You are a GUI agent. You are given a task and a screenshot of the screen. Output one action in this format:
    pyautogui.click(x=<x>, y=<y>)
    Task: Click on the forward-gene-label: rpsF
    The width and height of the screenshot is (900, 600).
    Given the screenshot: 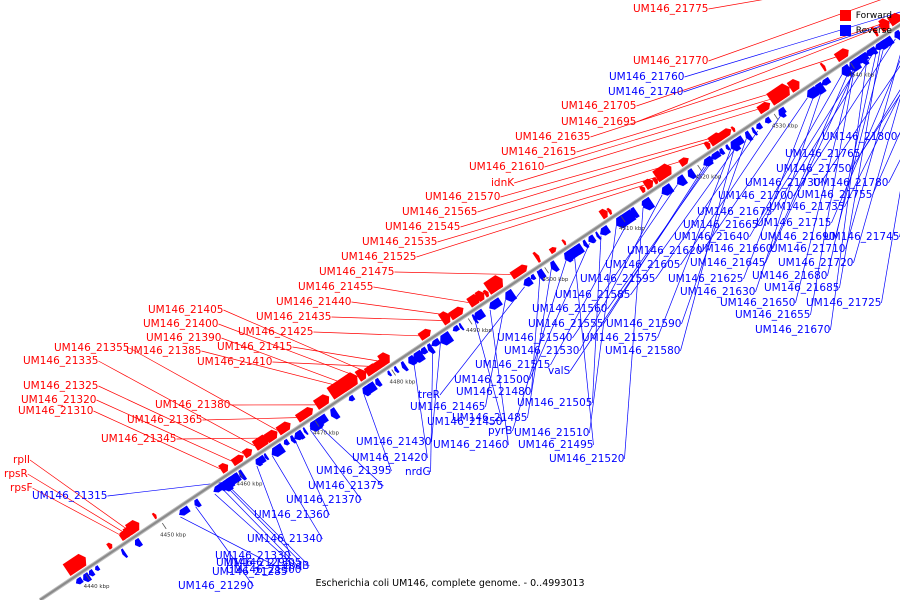 What is the action you would take?
    pyautogui.click(x=21, y=488)
    